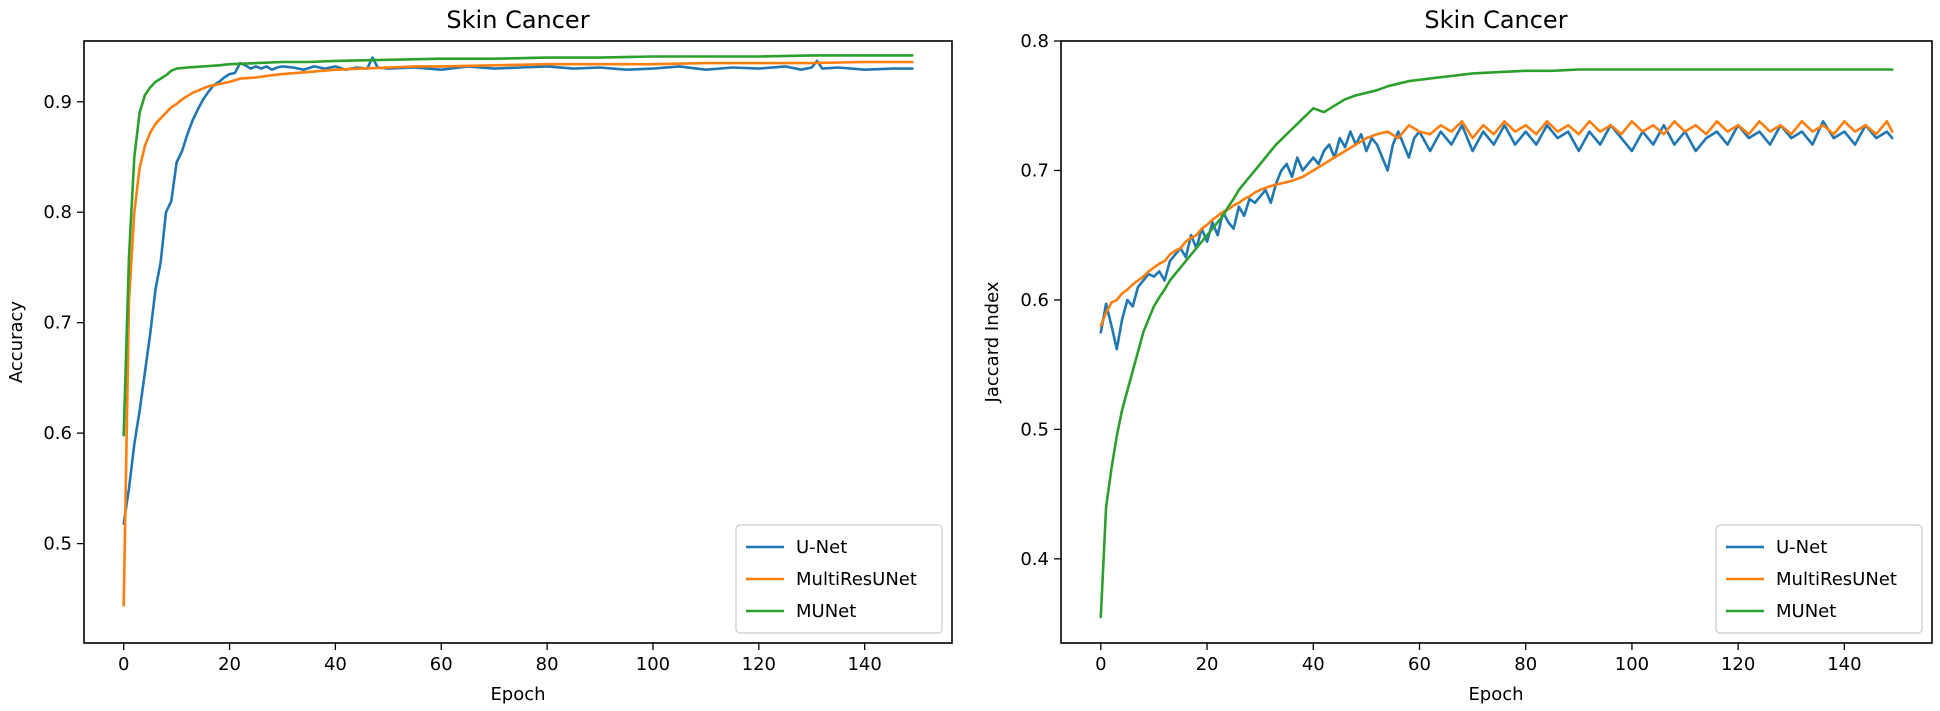  What do you see at coordinates (57, 102) in the screenshot?
I see `y-tick-label: 0.9` at bounding box center [57, 102].